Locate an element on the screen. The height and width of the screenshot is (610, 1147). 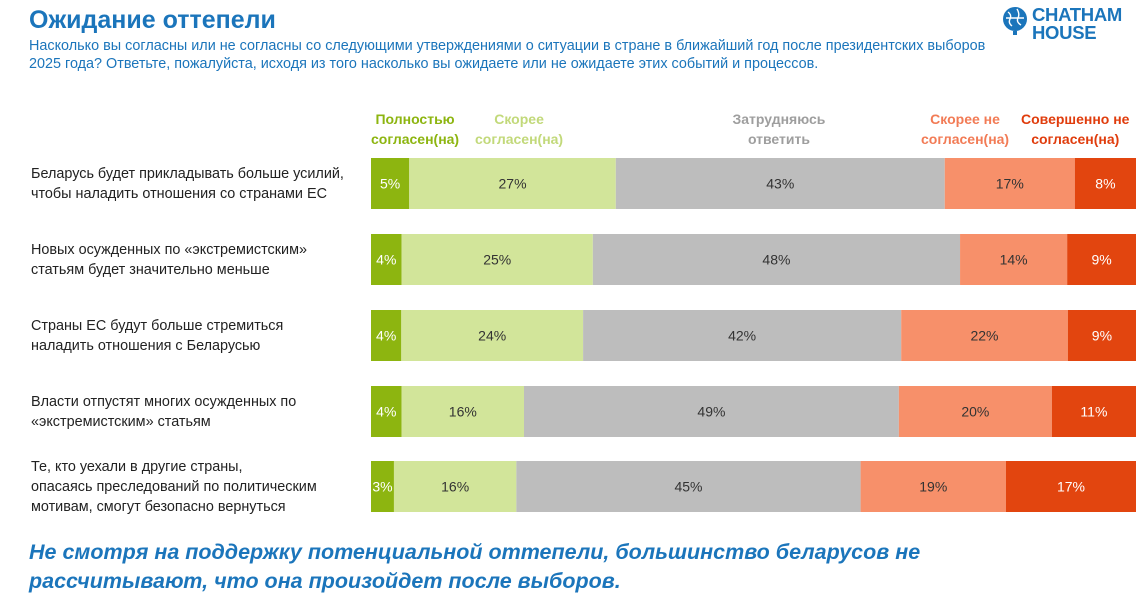
category-label-line: статьям будет значительно меньше is located at coordinates (150, 269).